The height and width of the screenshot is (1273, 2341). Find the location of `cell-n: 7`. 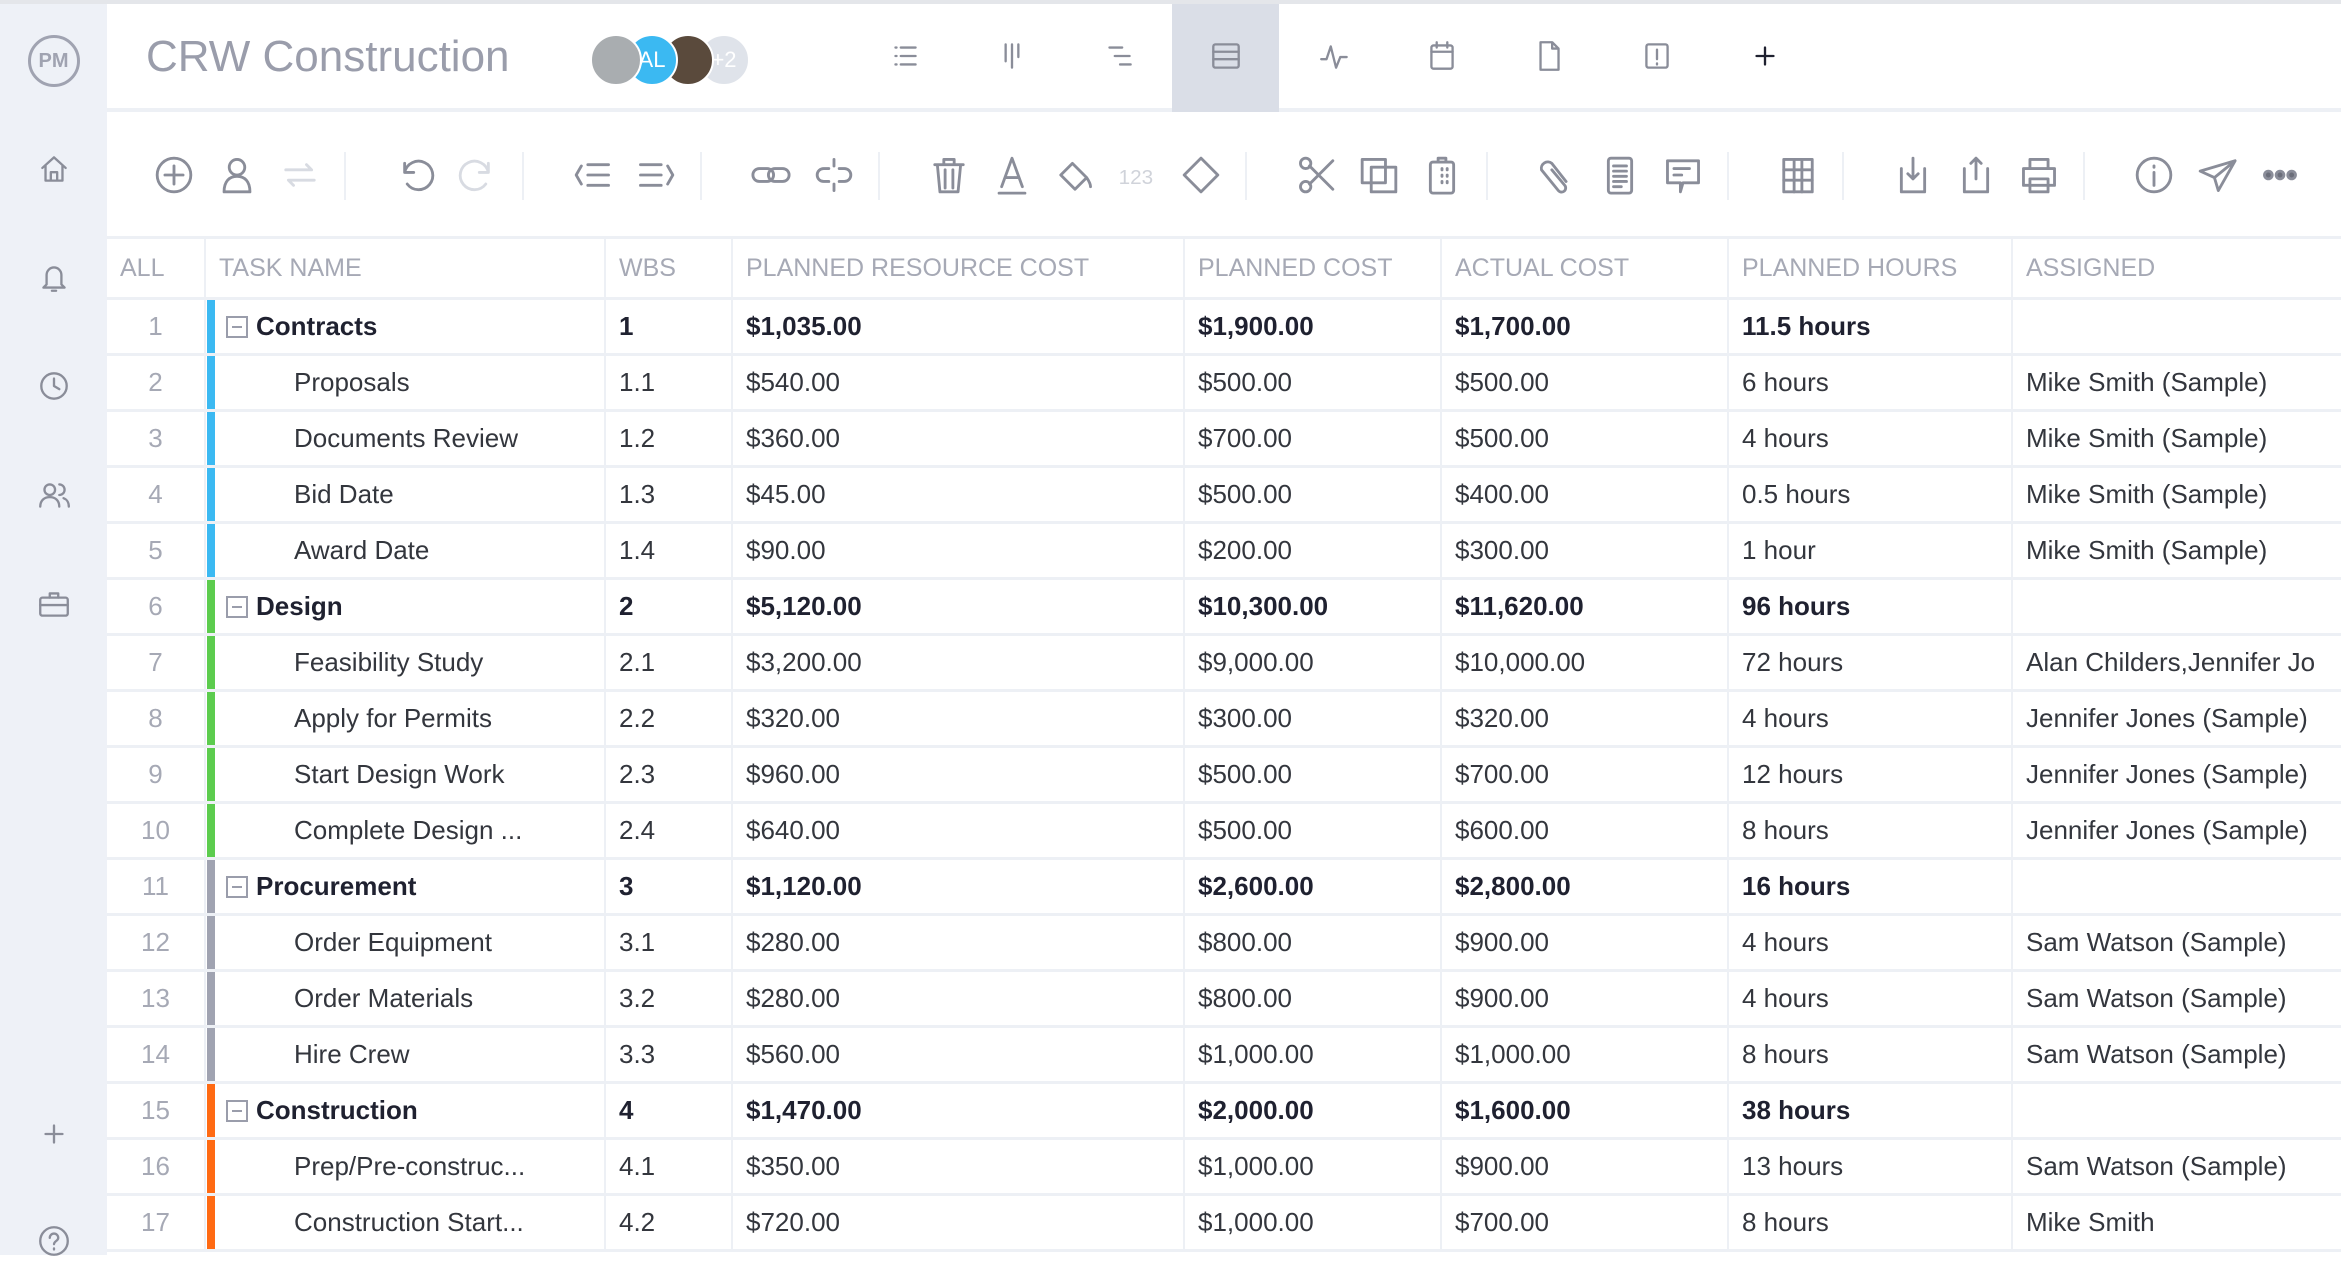

cell-n: 7 is located at coordinates (156, 662).